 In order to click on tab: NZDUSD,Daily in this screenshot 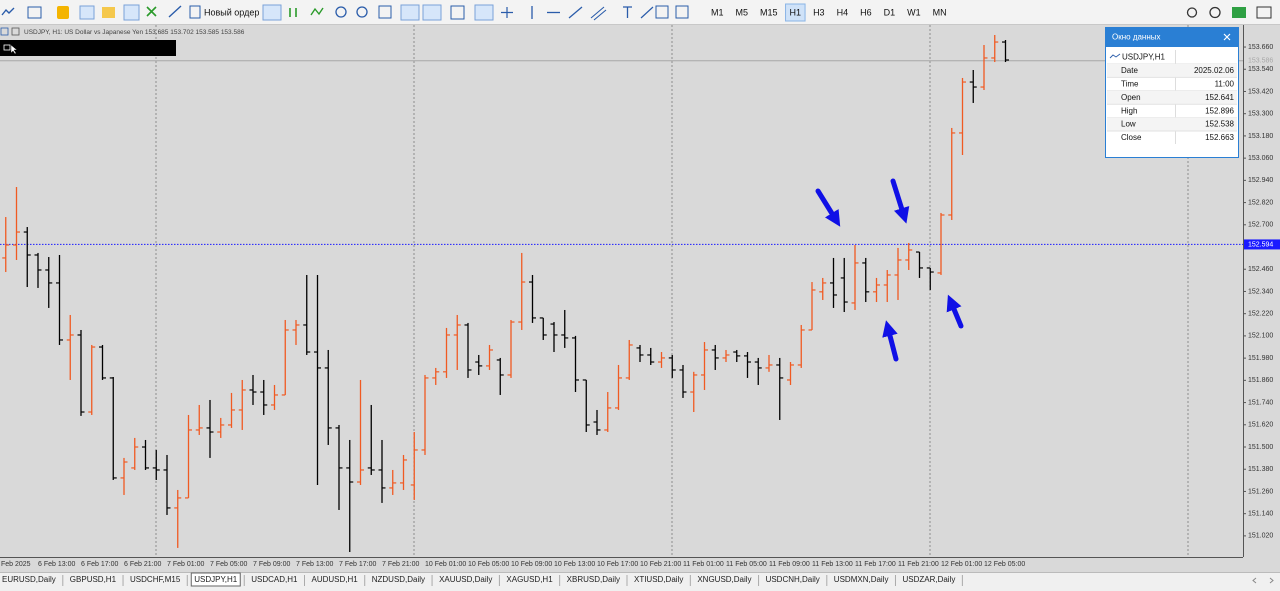, I will do `click(398, 579)`.